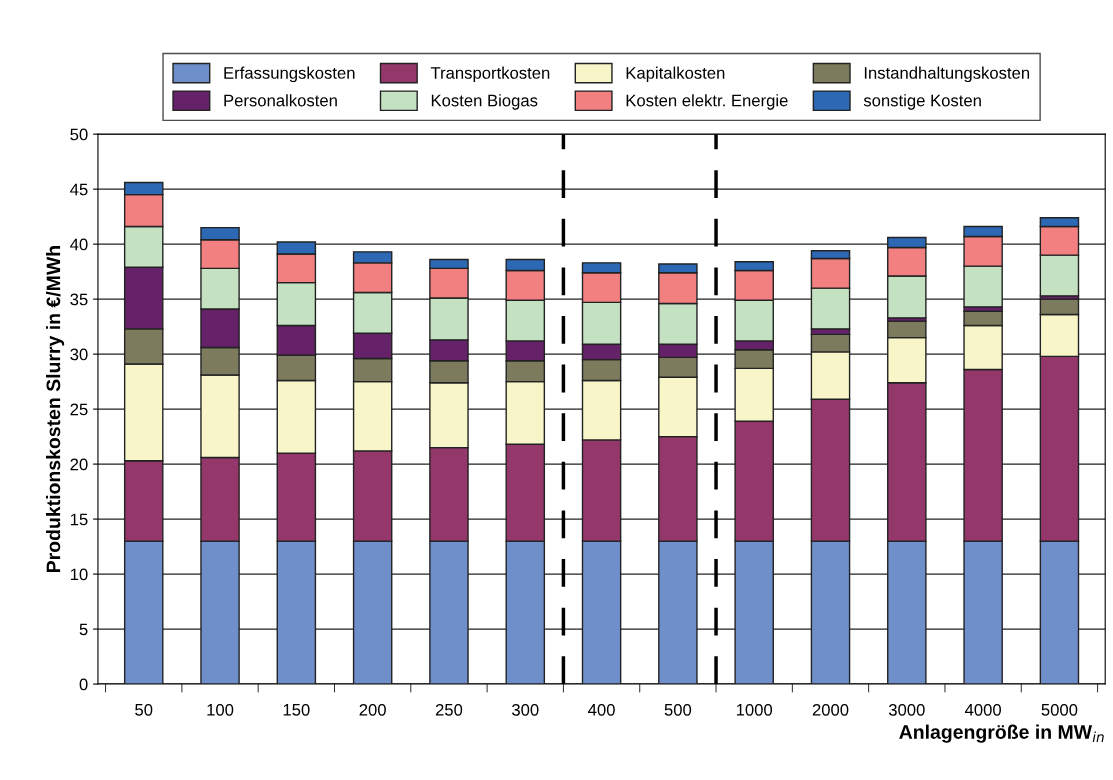  Describe the element at coordinates (484, 102) in the screenshot. I see `legend-label: Kosten Biogas` at that location.